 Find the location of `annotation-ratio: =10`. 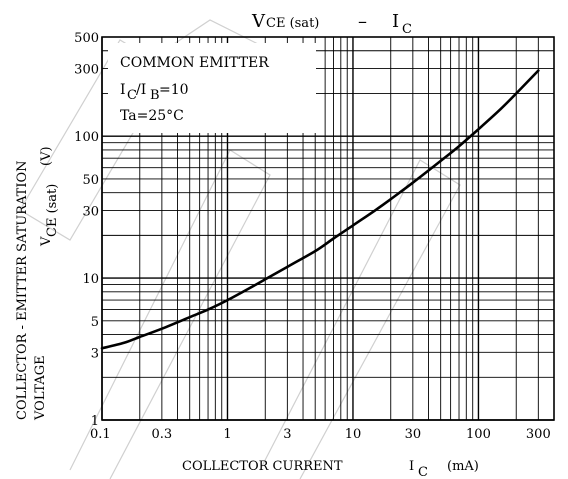

annotation-ratio: =10 is located at coordinates (174, 90).